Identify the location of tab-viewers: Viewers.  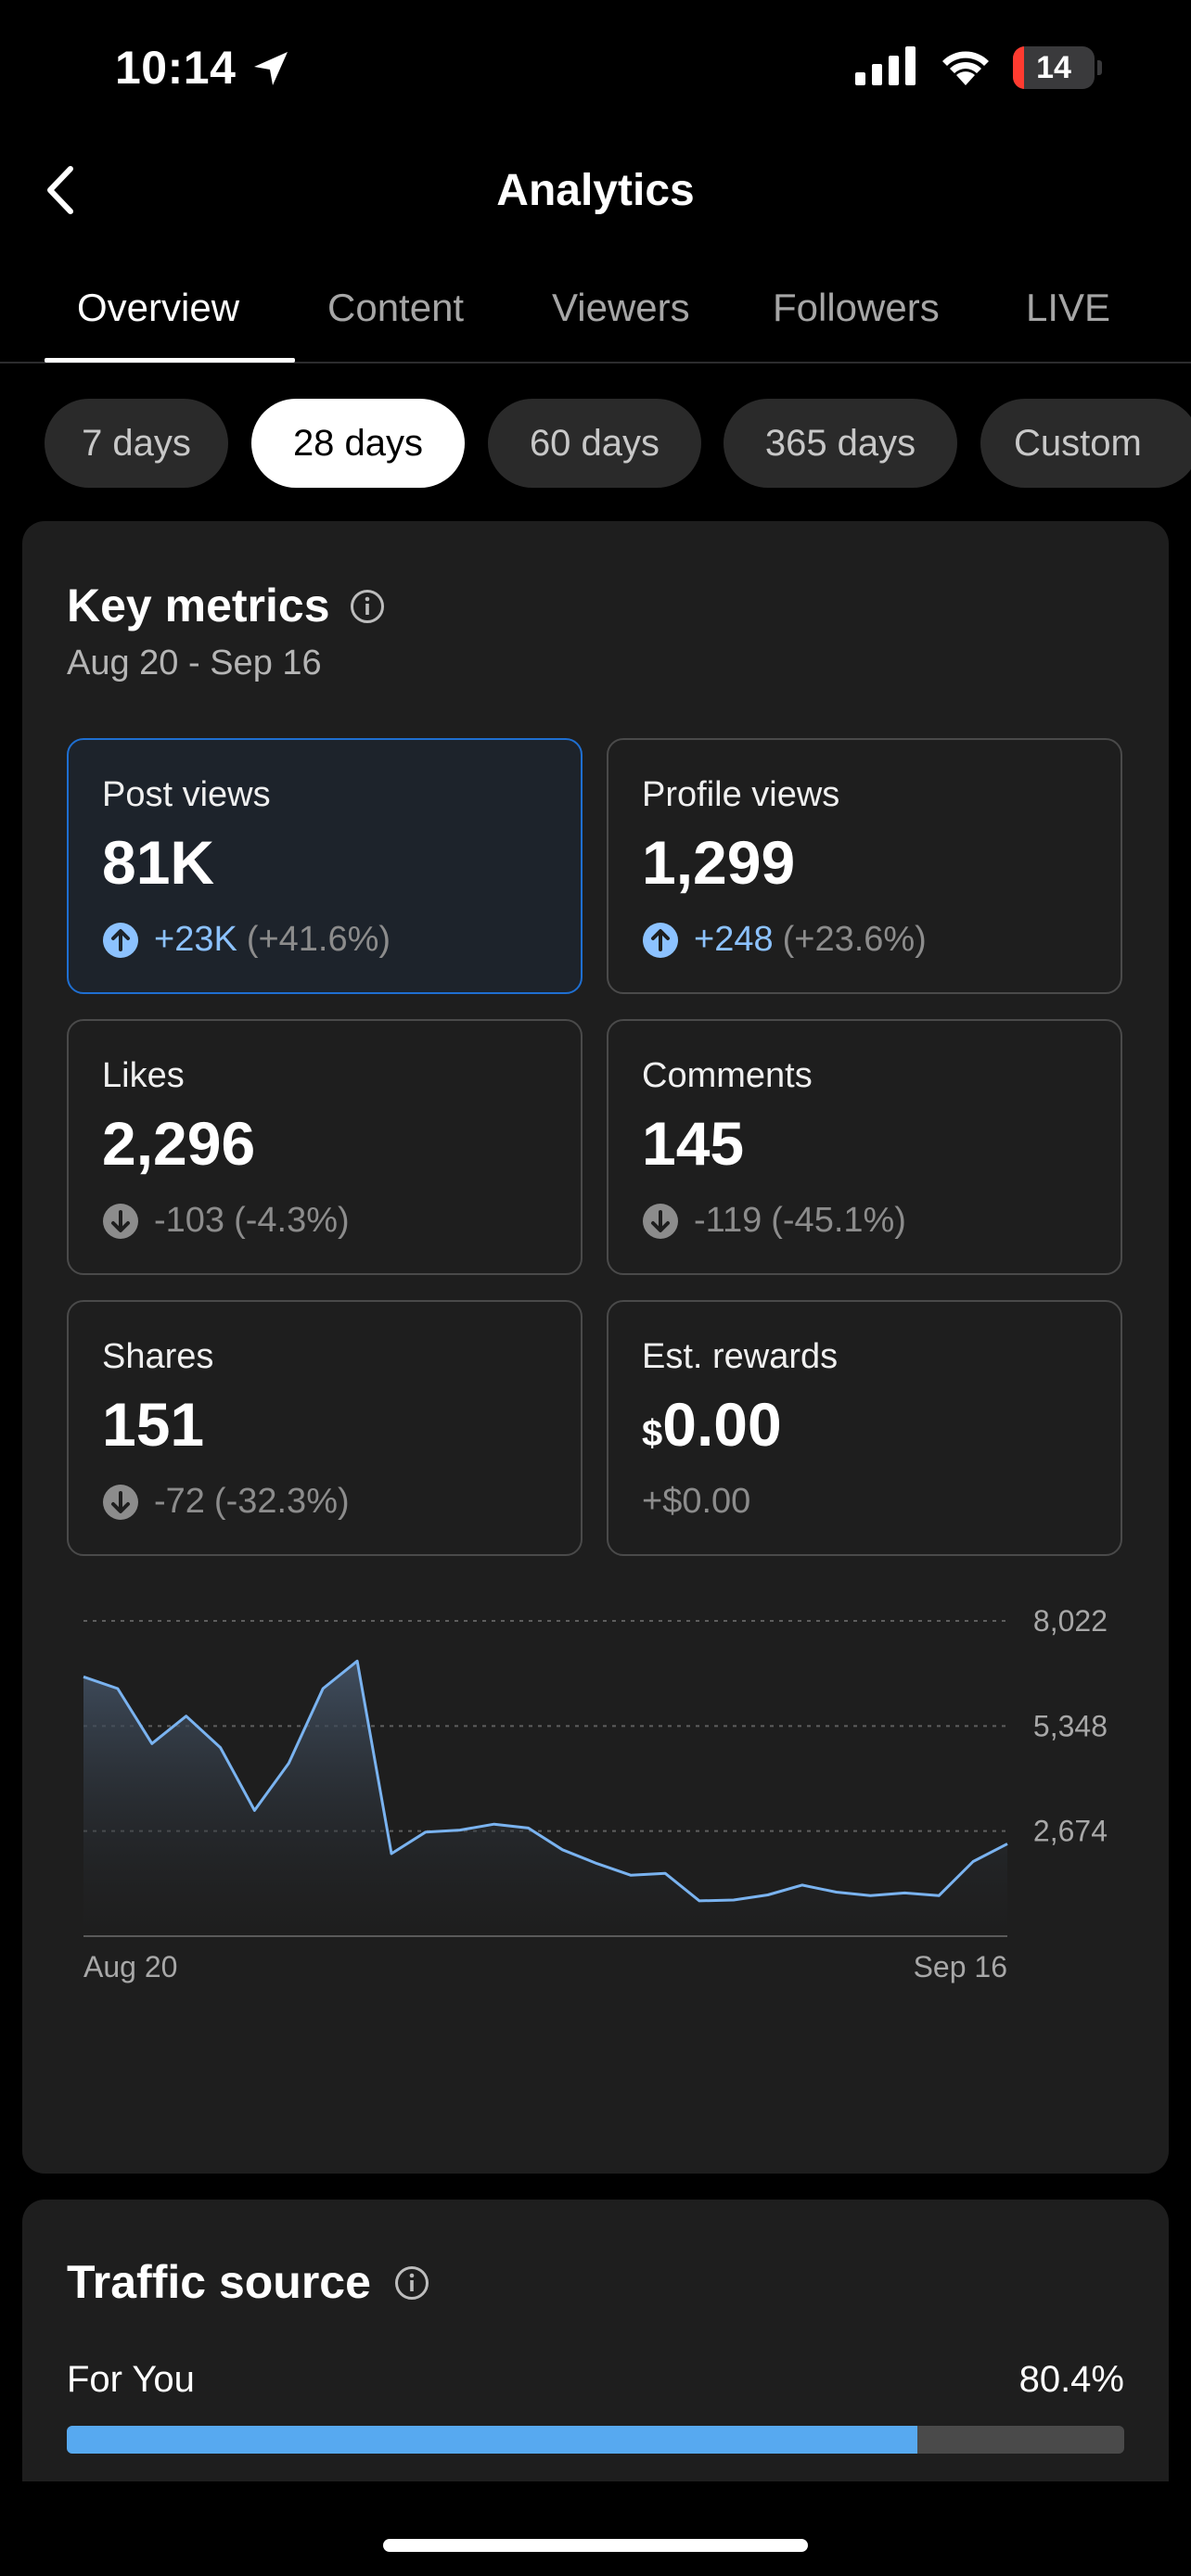
(621, 307).